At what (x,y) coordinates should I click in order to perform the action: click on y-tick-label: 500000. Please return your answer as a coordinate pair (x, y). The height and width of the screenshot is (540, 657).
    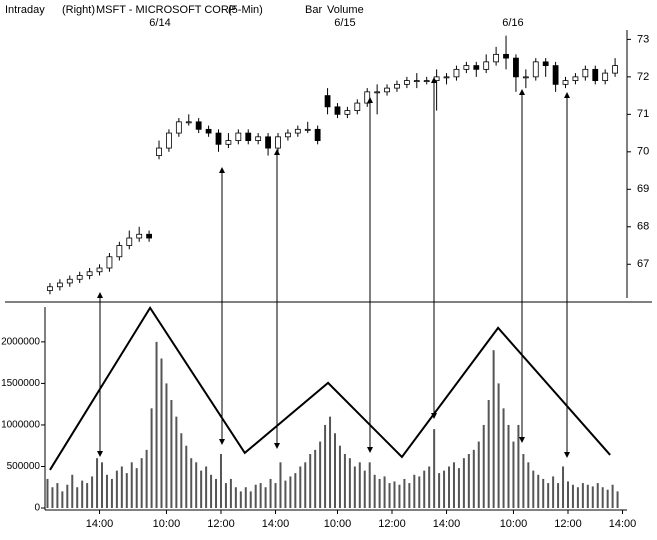
    Looking at the image, I should click on (24, 466).